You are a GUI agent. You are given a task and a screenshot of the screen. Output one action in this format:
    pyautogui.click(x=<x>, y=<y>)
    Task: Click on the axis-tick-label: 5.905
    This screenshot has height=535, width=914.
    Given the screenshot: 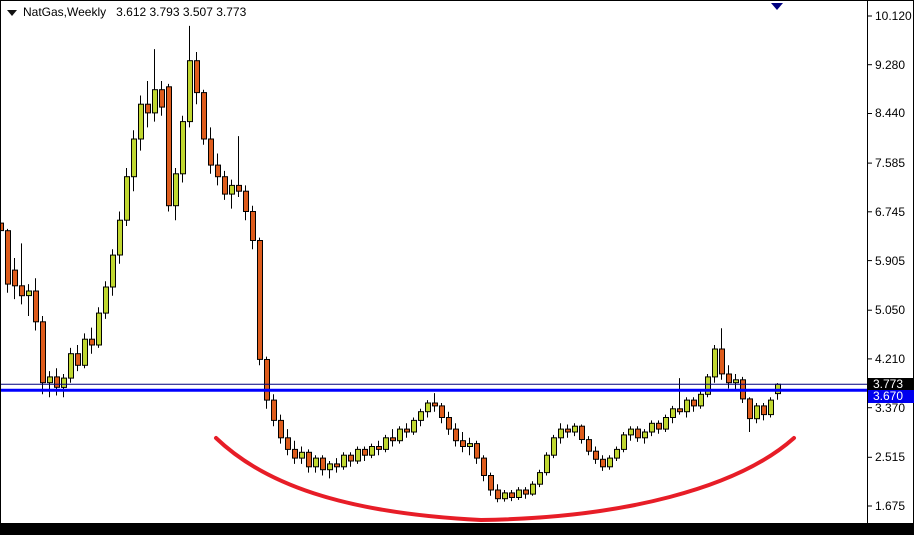 What is the action you would take?
    pyautogui.click(x=890, y=261)
    